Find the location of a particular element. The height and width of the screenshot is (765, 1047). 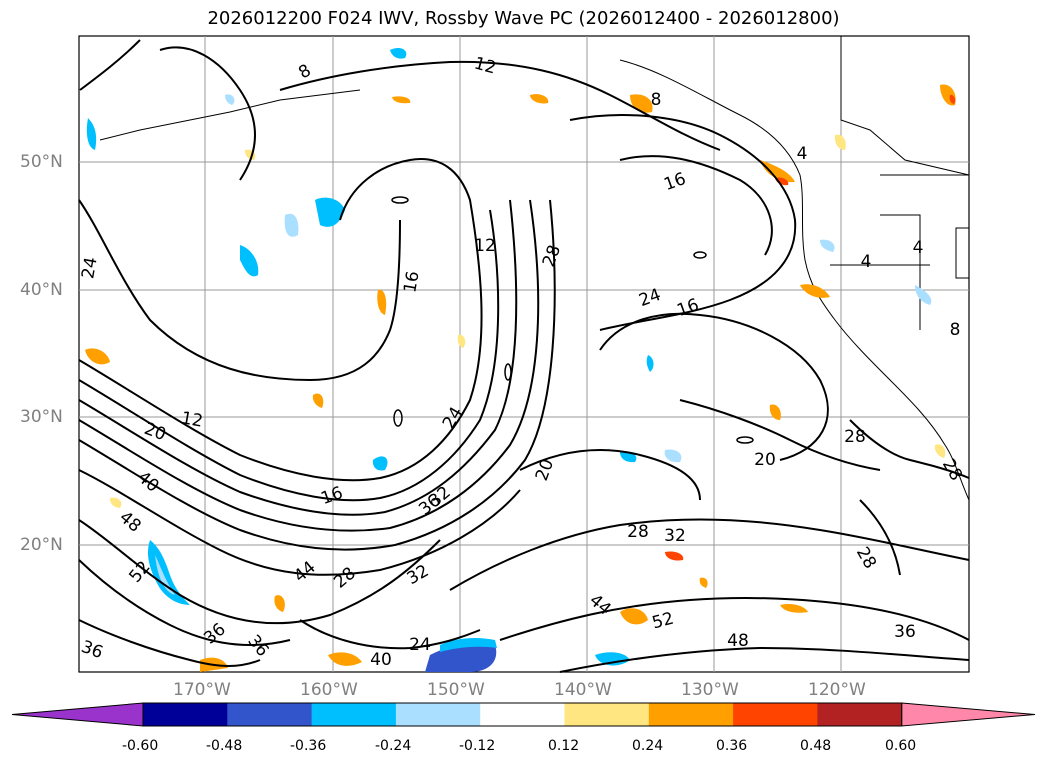

lat-label-20n: 20°N is located at coordinates (41, 545).